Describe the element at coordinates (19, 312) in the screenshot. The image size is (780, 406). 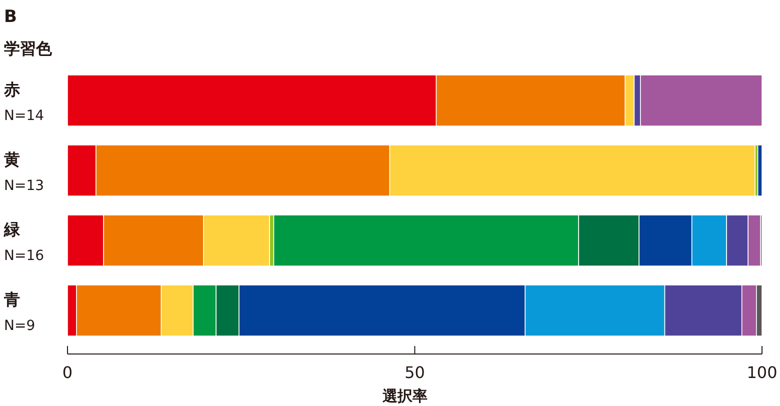
I see `y-tick-label: 青 N=9` at that location.